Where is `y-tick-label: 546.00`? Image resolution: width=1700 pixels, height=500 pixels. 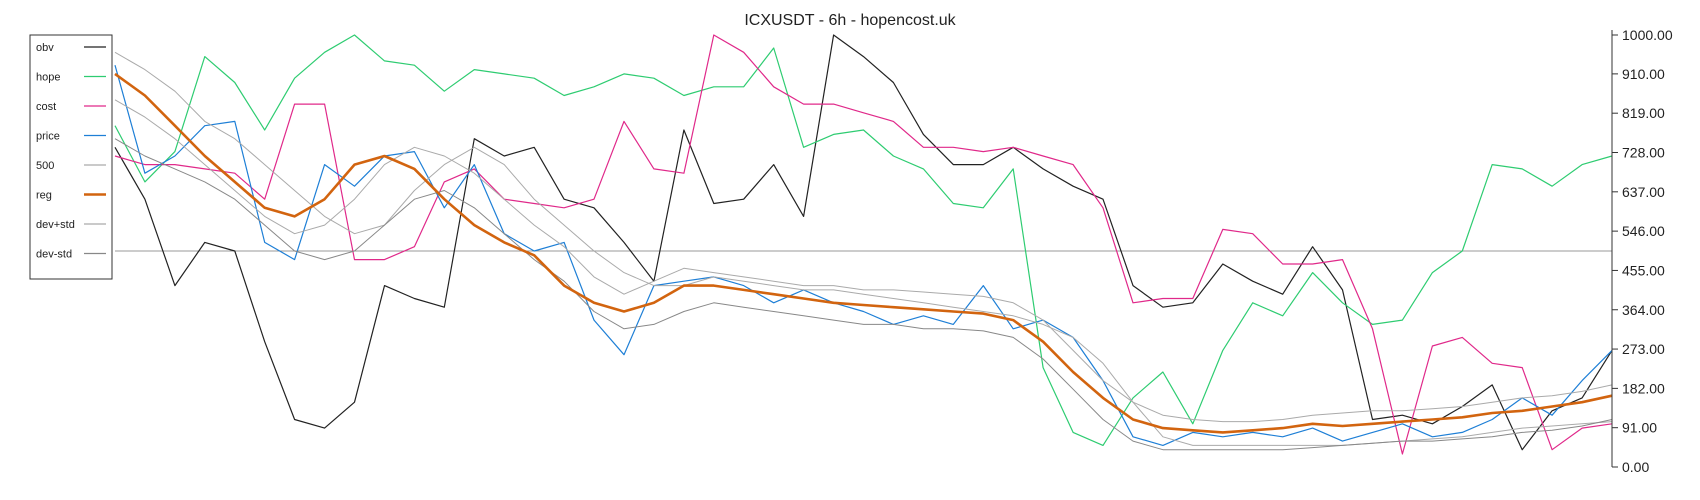
y-tick-label: 546.00 is located at coordinates (1643, 231).